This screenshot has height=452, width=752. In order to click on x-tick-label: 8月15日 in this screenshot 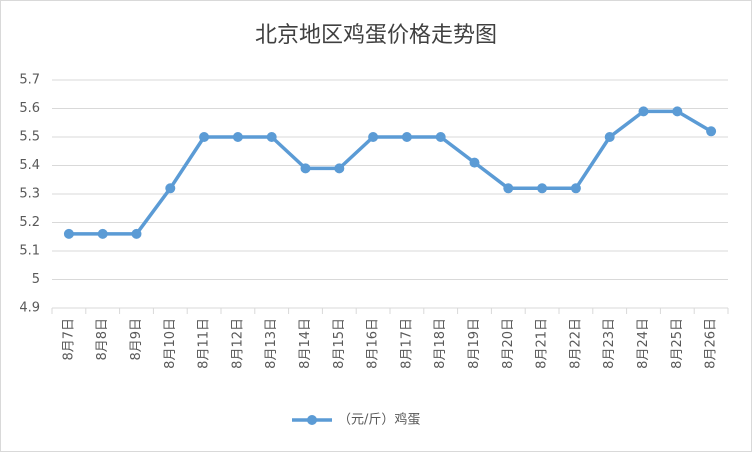, I will do `click(339, 343)`.